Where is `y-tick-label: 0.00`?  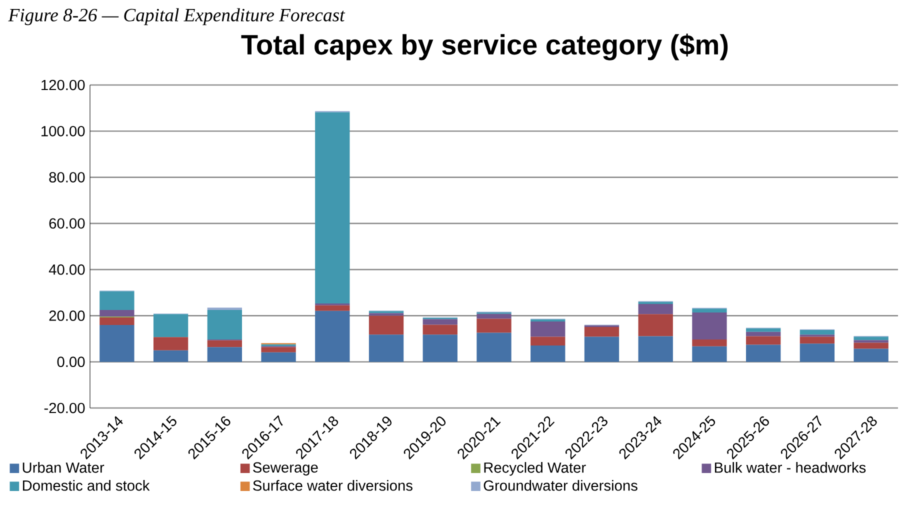 y-tick-label: 0.00 is located at coordinates (71, 362).